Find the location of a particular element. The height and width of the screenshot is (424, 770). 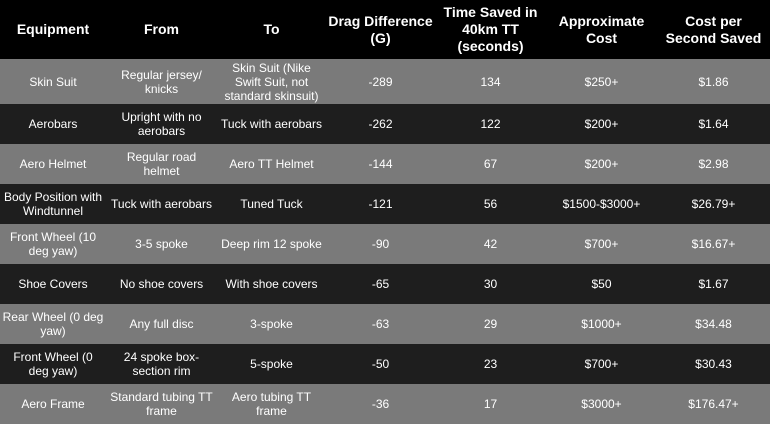

cell-to: With shoe covers is located at coordinates (271, 284).